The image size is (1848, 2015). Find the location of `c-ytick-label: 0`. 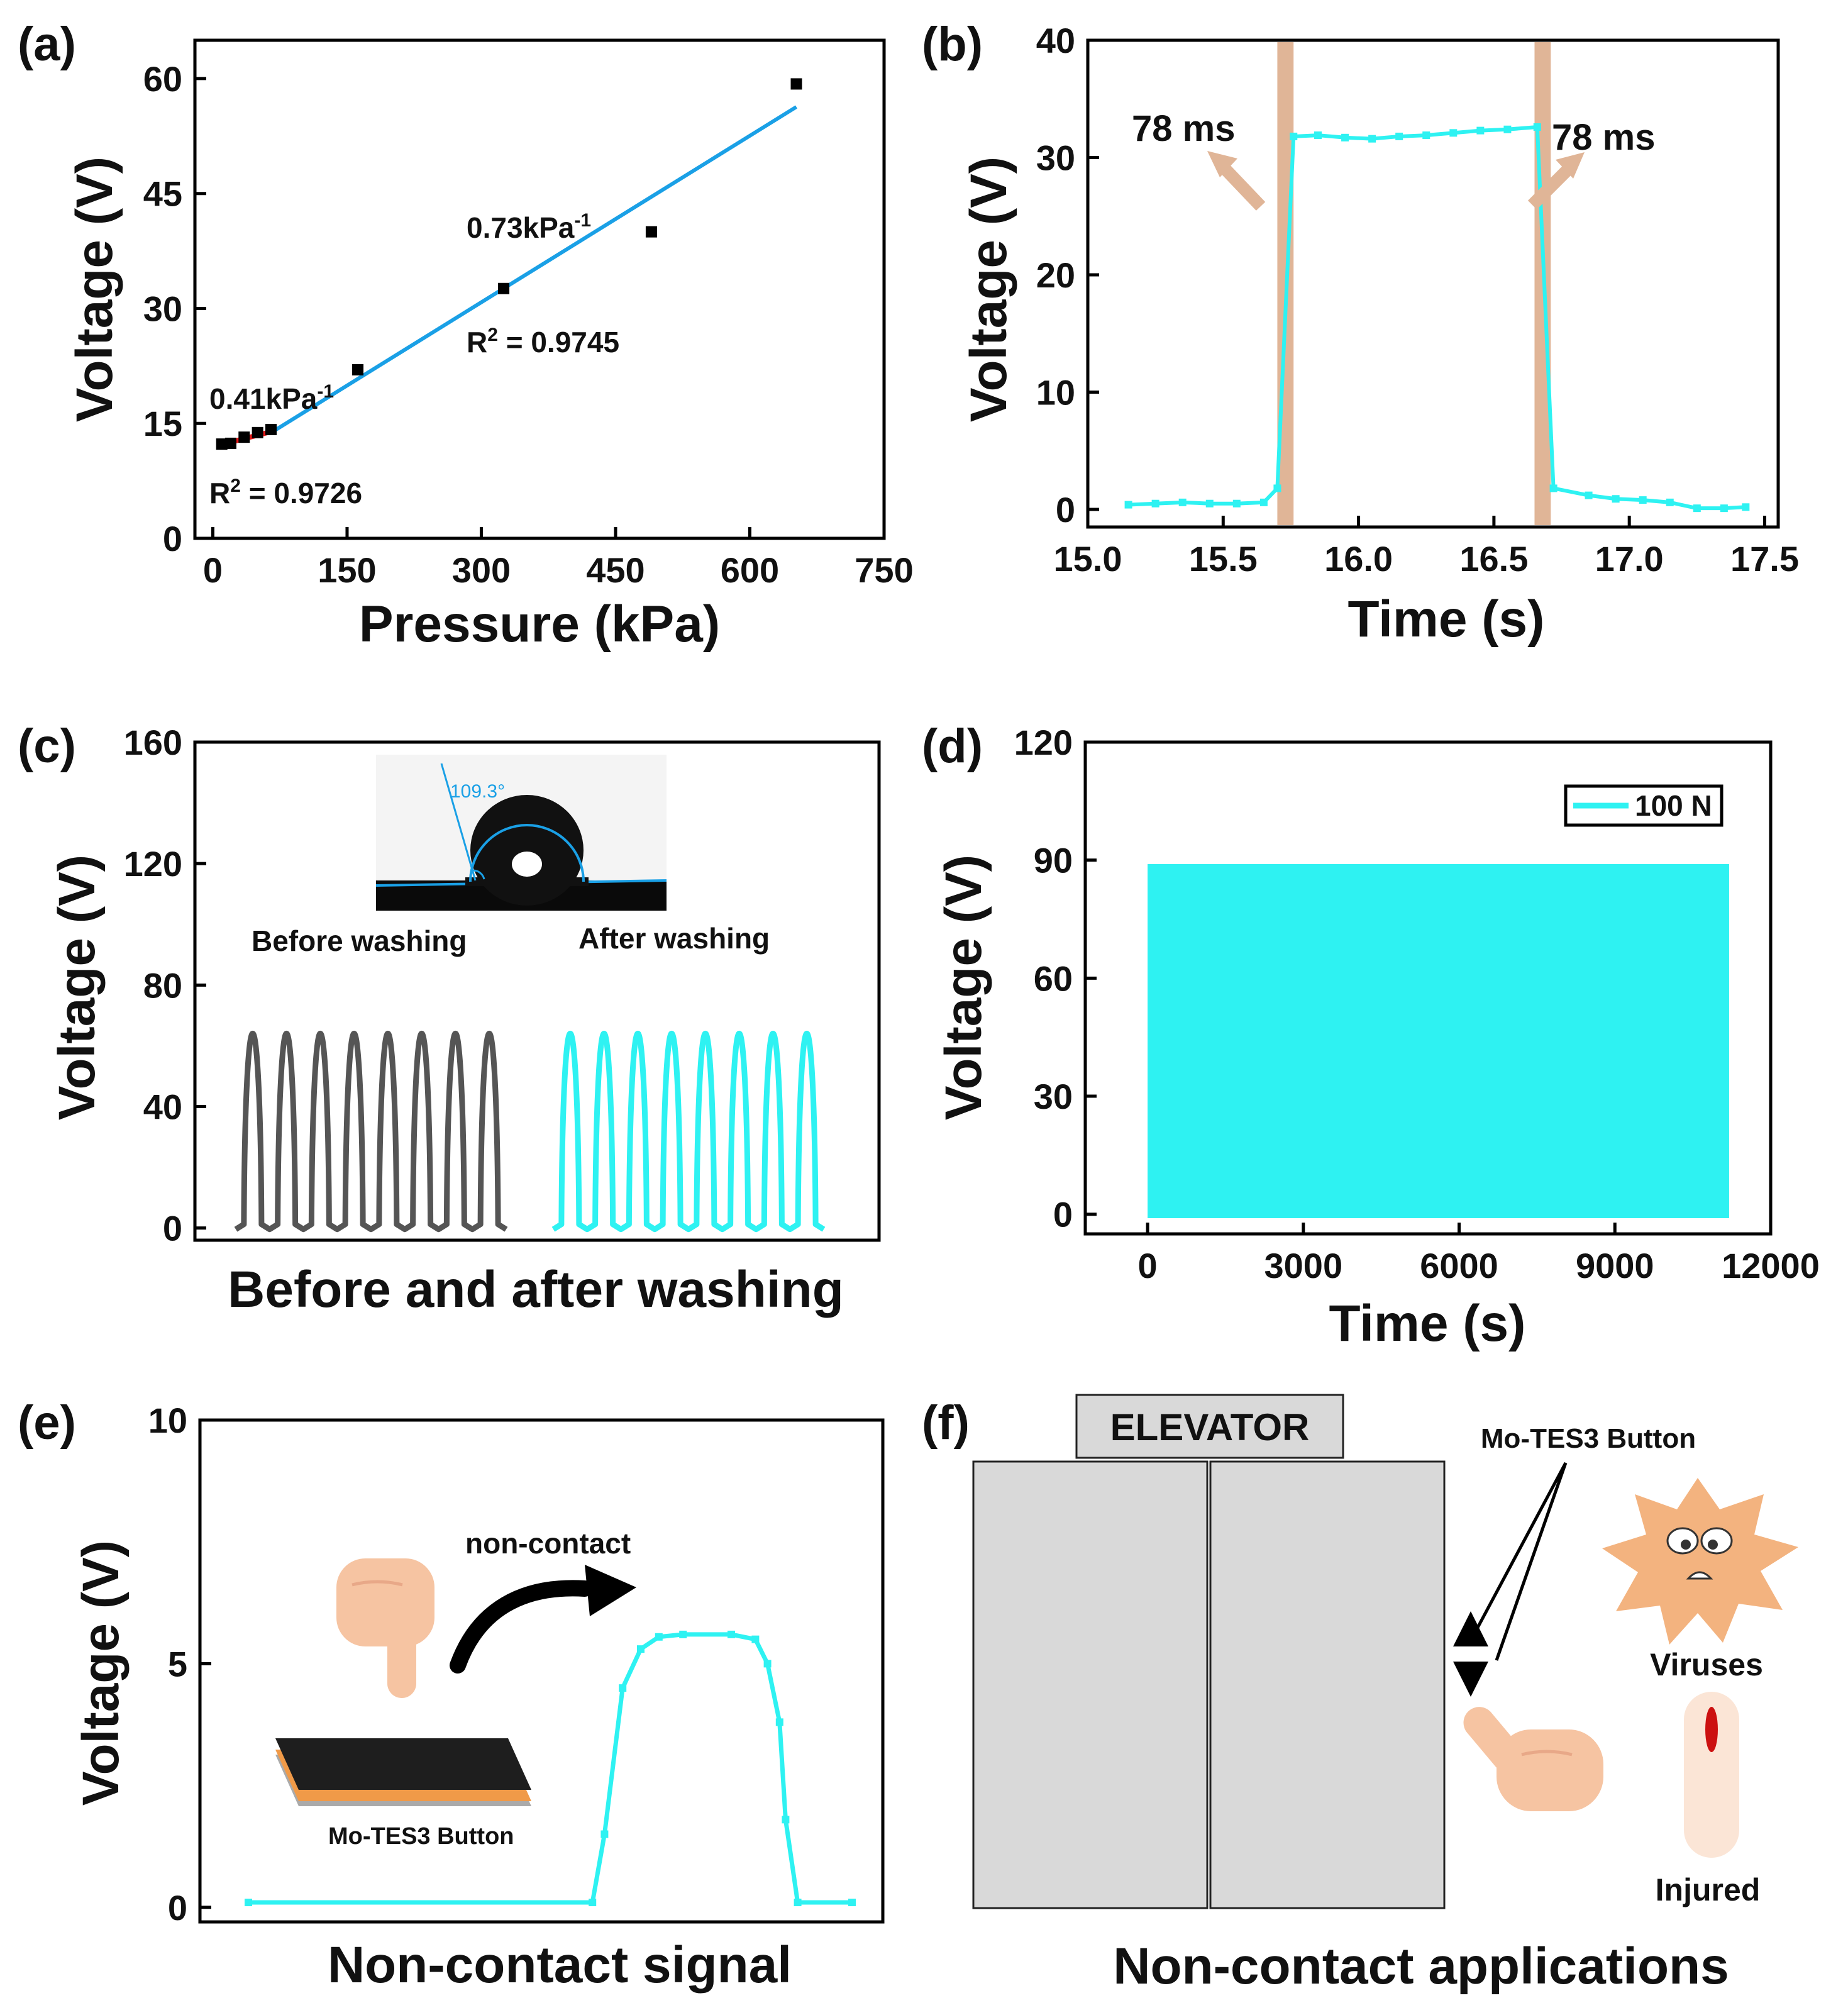

c-ytick-label: 0 is located at coordinates (173, 1229).